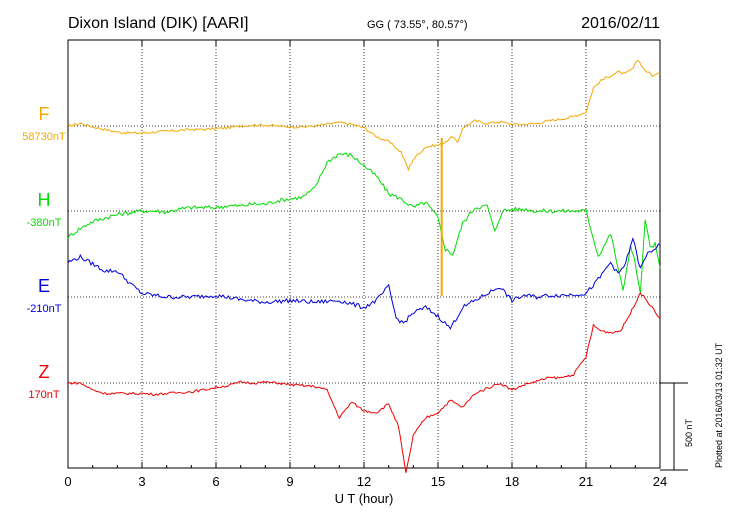  I want to click on x-tick-label-6: 6, so click(215, 481).